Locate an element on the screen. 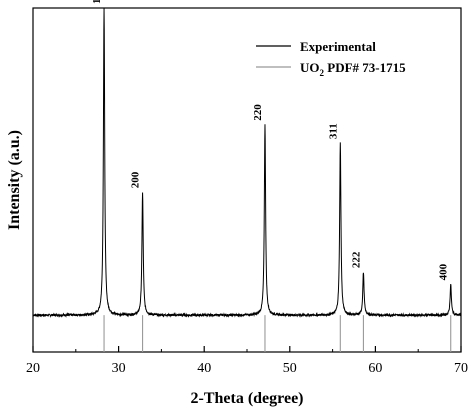  peak-label: 111 is located at coordinates (97, 2).